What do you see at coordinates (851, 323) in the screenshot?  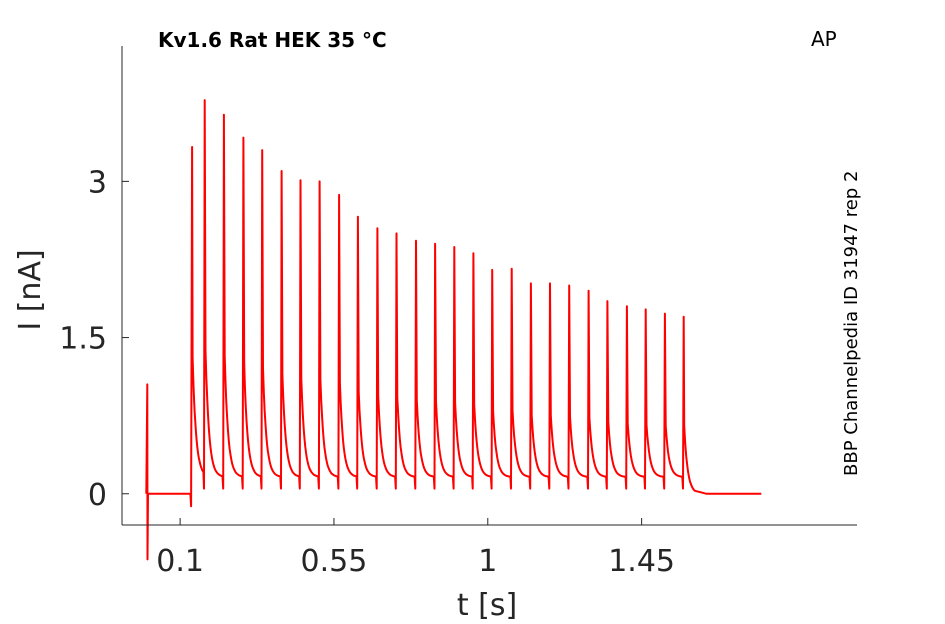 I see `side-label: BBP Channelpedia ID 31947 rep 2` at bounding box center [851, 323].